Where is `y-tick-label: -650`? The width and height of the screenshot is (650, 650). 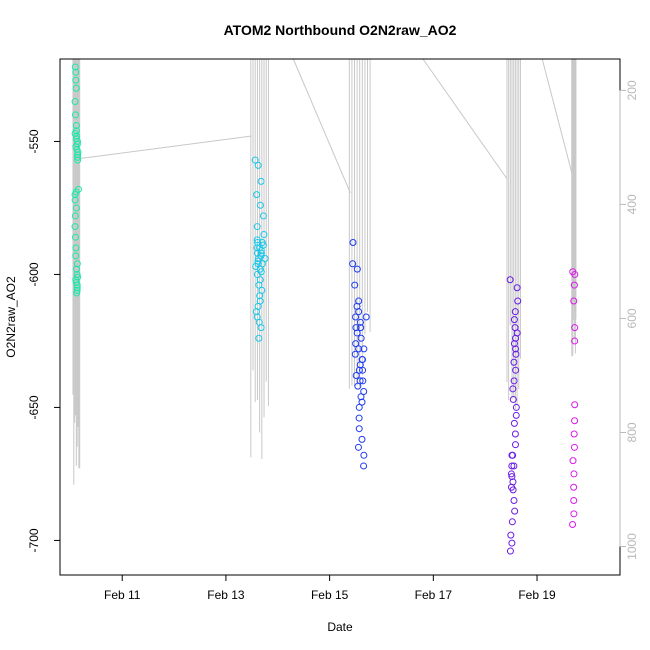 y-tick-label: -650 is located at coordinates (34, 407).